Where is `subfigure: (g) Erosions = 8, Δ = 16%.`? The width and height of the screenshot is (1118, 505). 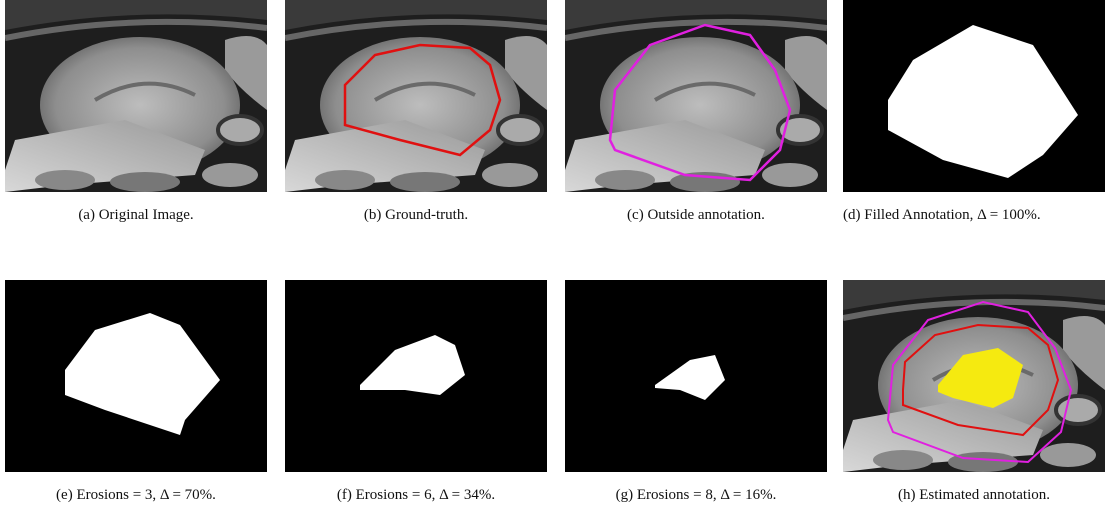 subfigure: (g) Erosions = 8, Δ = 16%. is located at coordinates (696, 392).